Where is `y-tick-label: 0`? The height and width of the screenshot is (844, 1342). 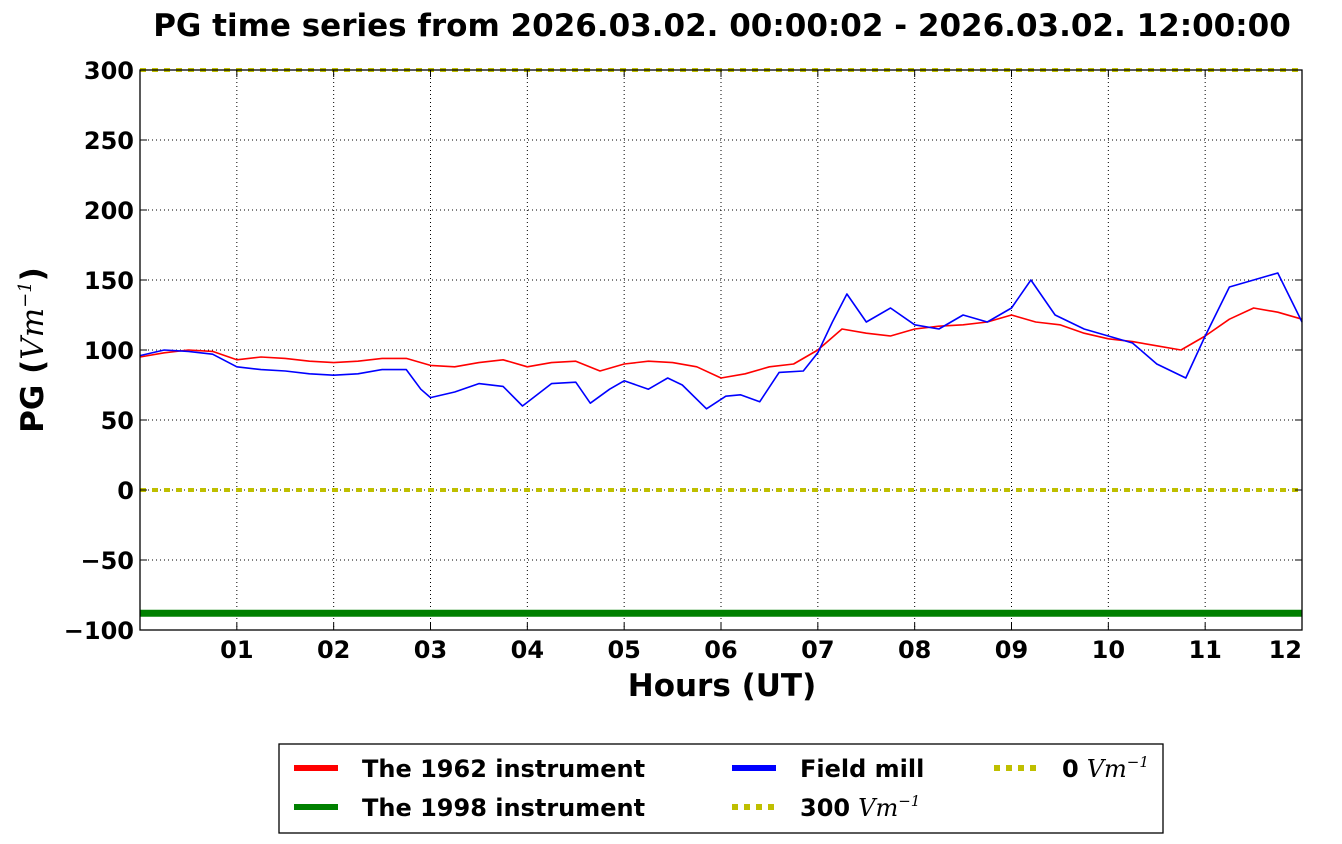 y-tick-label: 0 is located at coordinates (125, 491).